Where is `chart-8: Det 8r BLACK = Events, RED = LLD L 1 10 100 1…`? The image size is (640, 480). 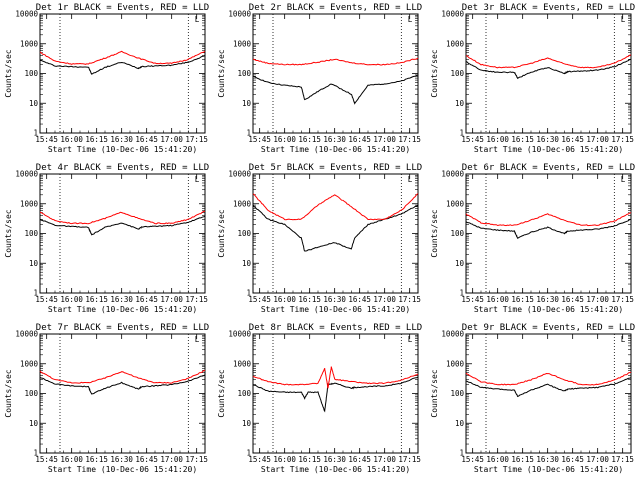
chart-8: Det 8r BLACK = Events, RED = LLD L 1 10 100 1… is located at coordinates (319, 398).